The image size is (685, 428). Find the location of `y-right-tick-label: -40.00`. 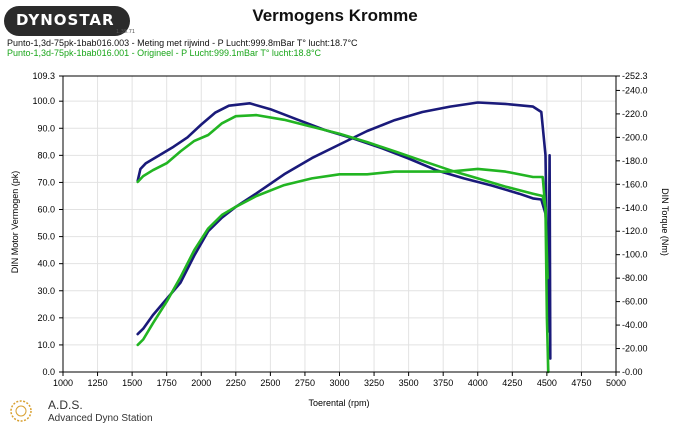

y-right-tick-label: -40.00 is located at coordinates (635, 325).